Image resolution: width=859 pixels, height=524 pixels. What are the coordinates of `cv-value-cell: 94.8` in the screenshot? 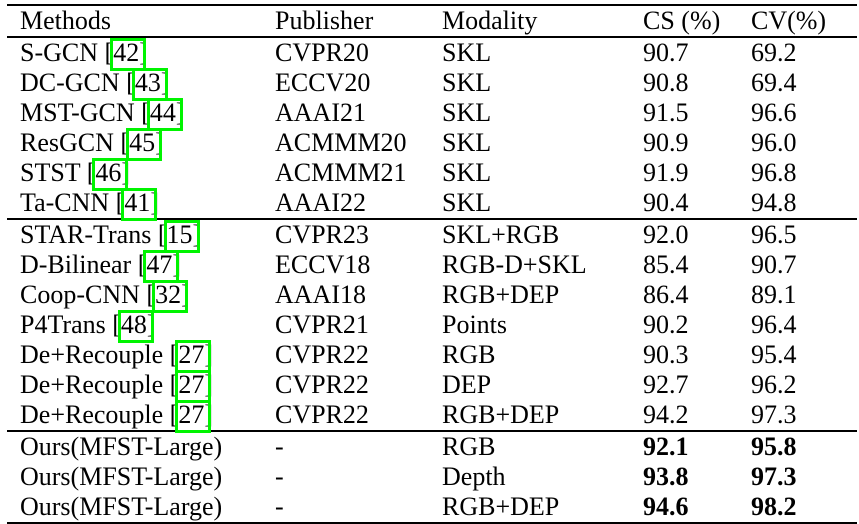 It's located at (774, 202).